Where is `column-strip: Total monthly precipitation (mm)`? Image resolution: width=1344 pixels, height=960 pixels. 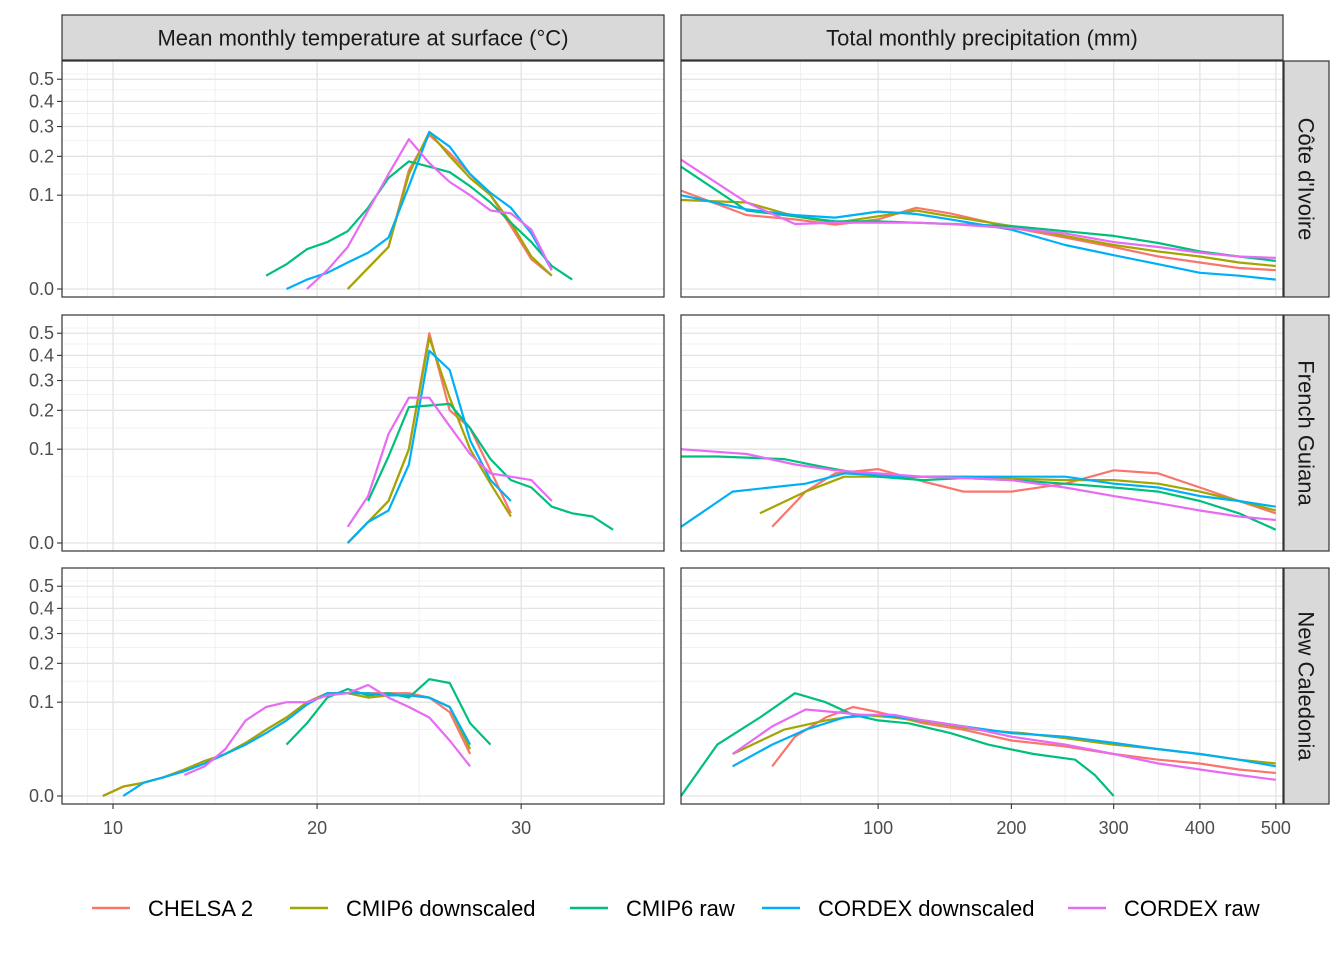
column-strip: Total monthly precipitation (mm) is located at coordinates (982, 37).